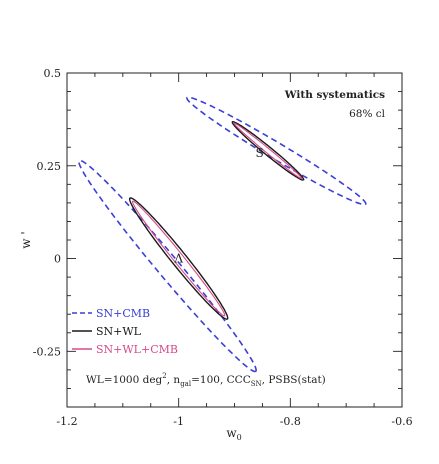  What do you see at coordinates (178, 259) in the screenshot?
I see `region-label-lambda: Λ` at bounding box center [178, 259].